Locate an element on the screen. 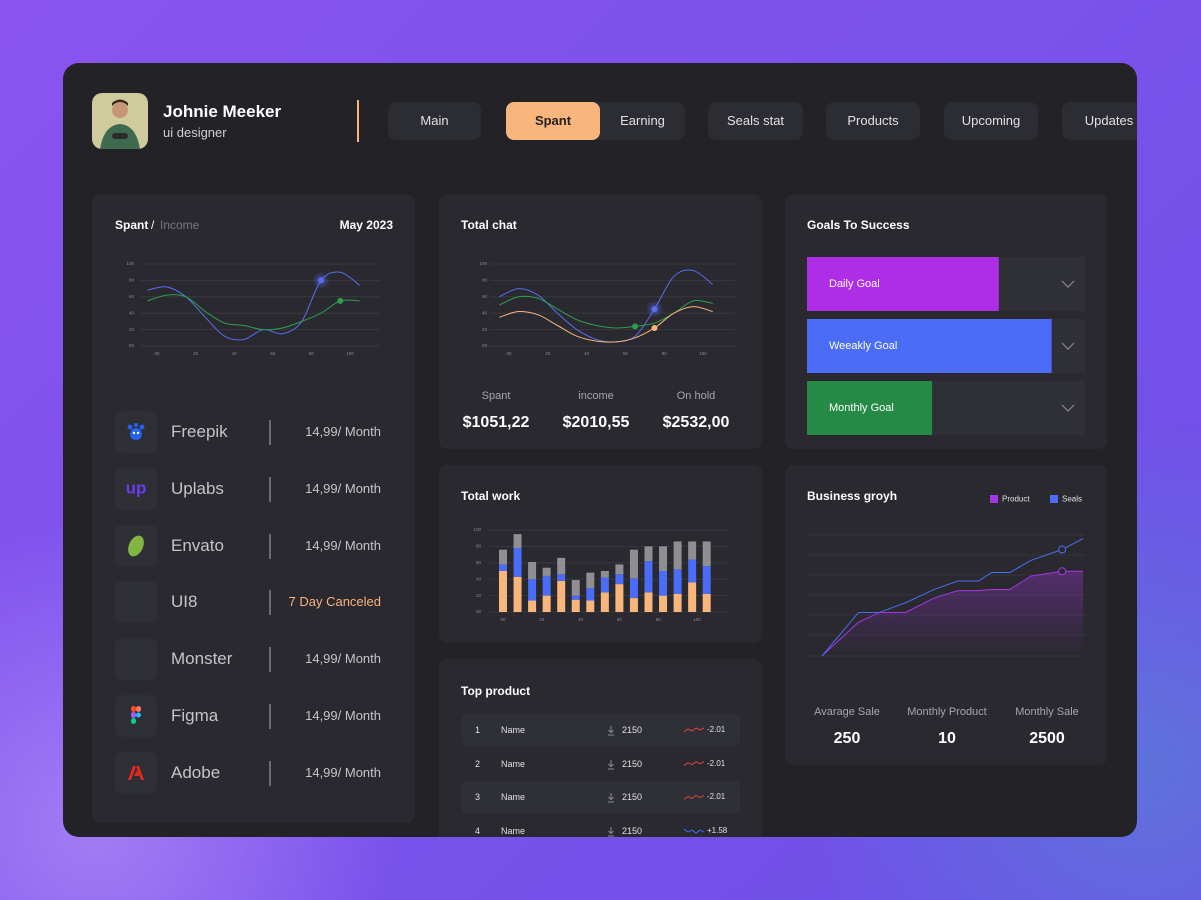 Image resolution: width=1201 pixels, height=900 pixels. row-rank: 3 is located at coordinates (478, 797).